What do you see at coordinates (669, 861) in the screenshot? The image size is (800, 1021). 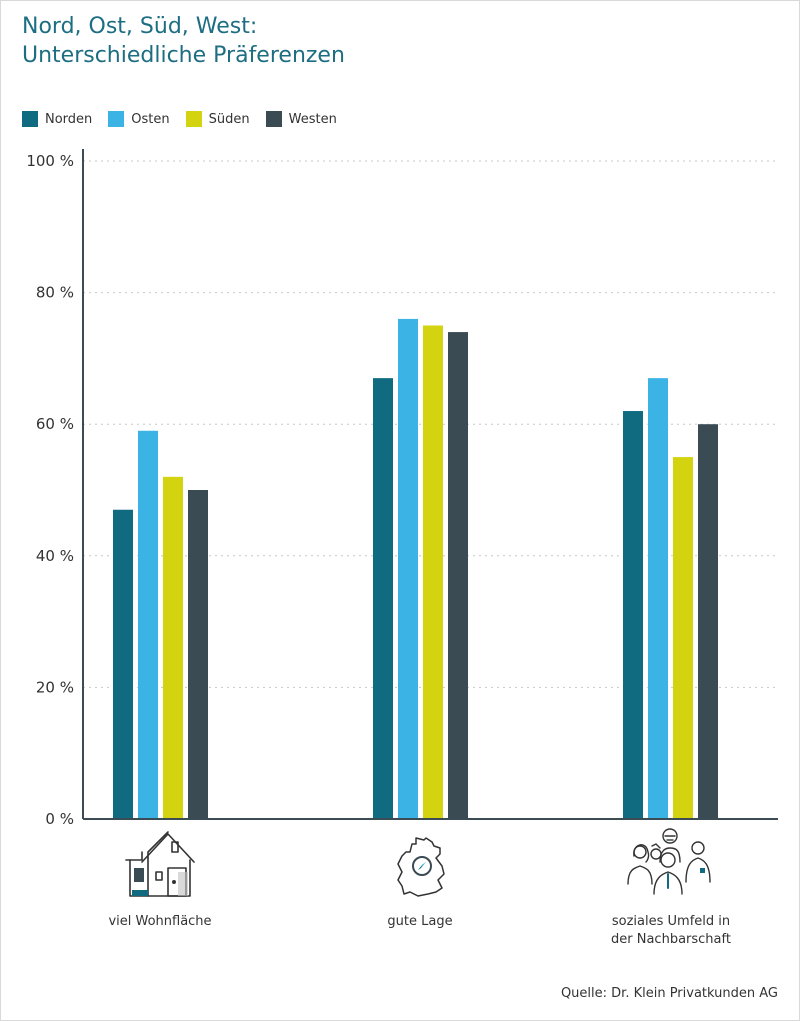 I see `people-icon` at bounding box center [669, 861].